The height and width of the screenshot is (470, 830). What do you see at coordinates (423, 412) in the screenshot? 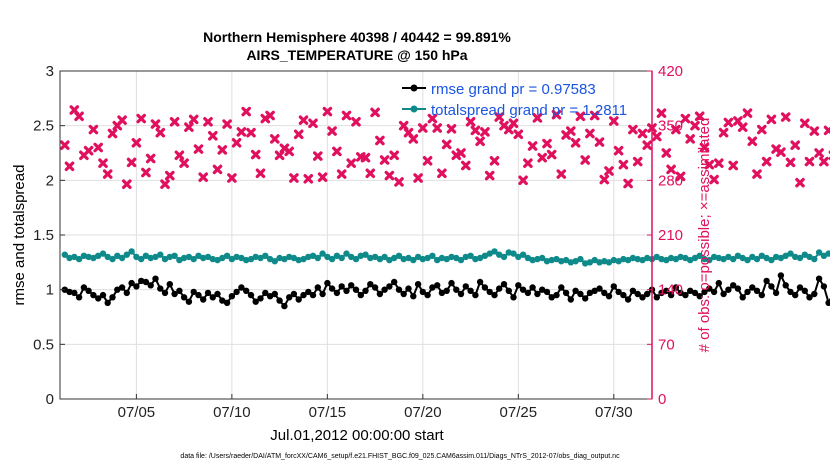
I see `x-tick-label: 07/20` at bounding box center [423, 412].